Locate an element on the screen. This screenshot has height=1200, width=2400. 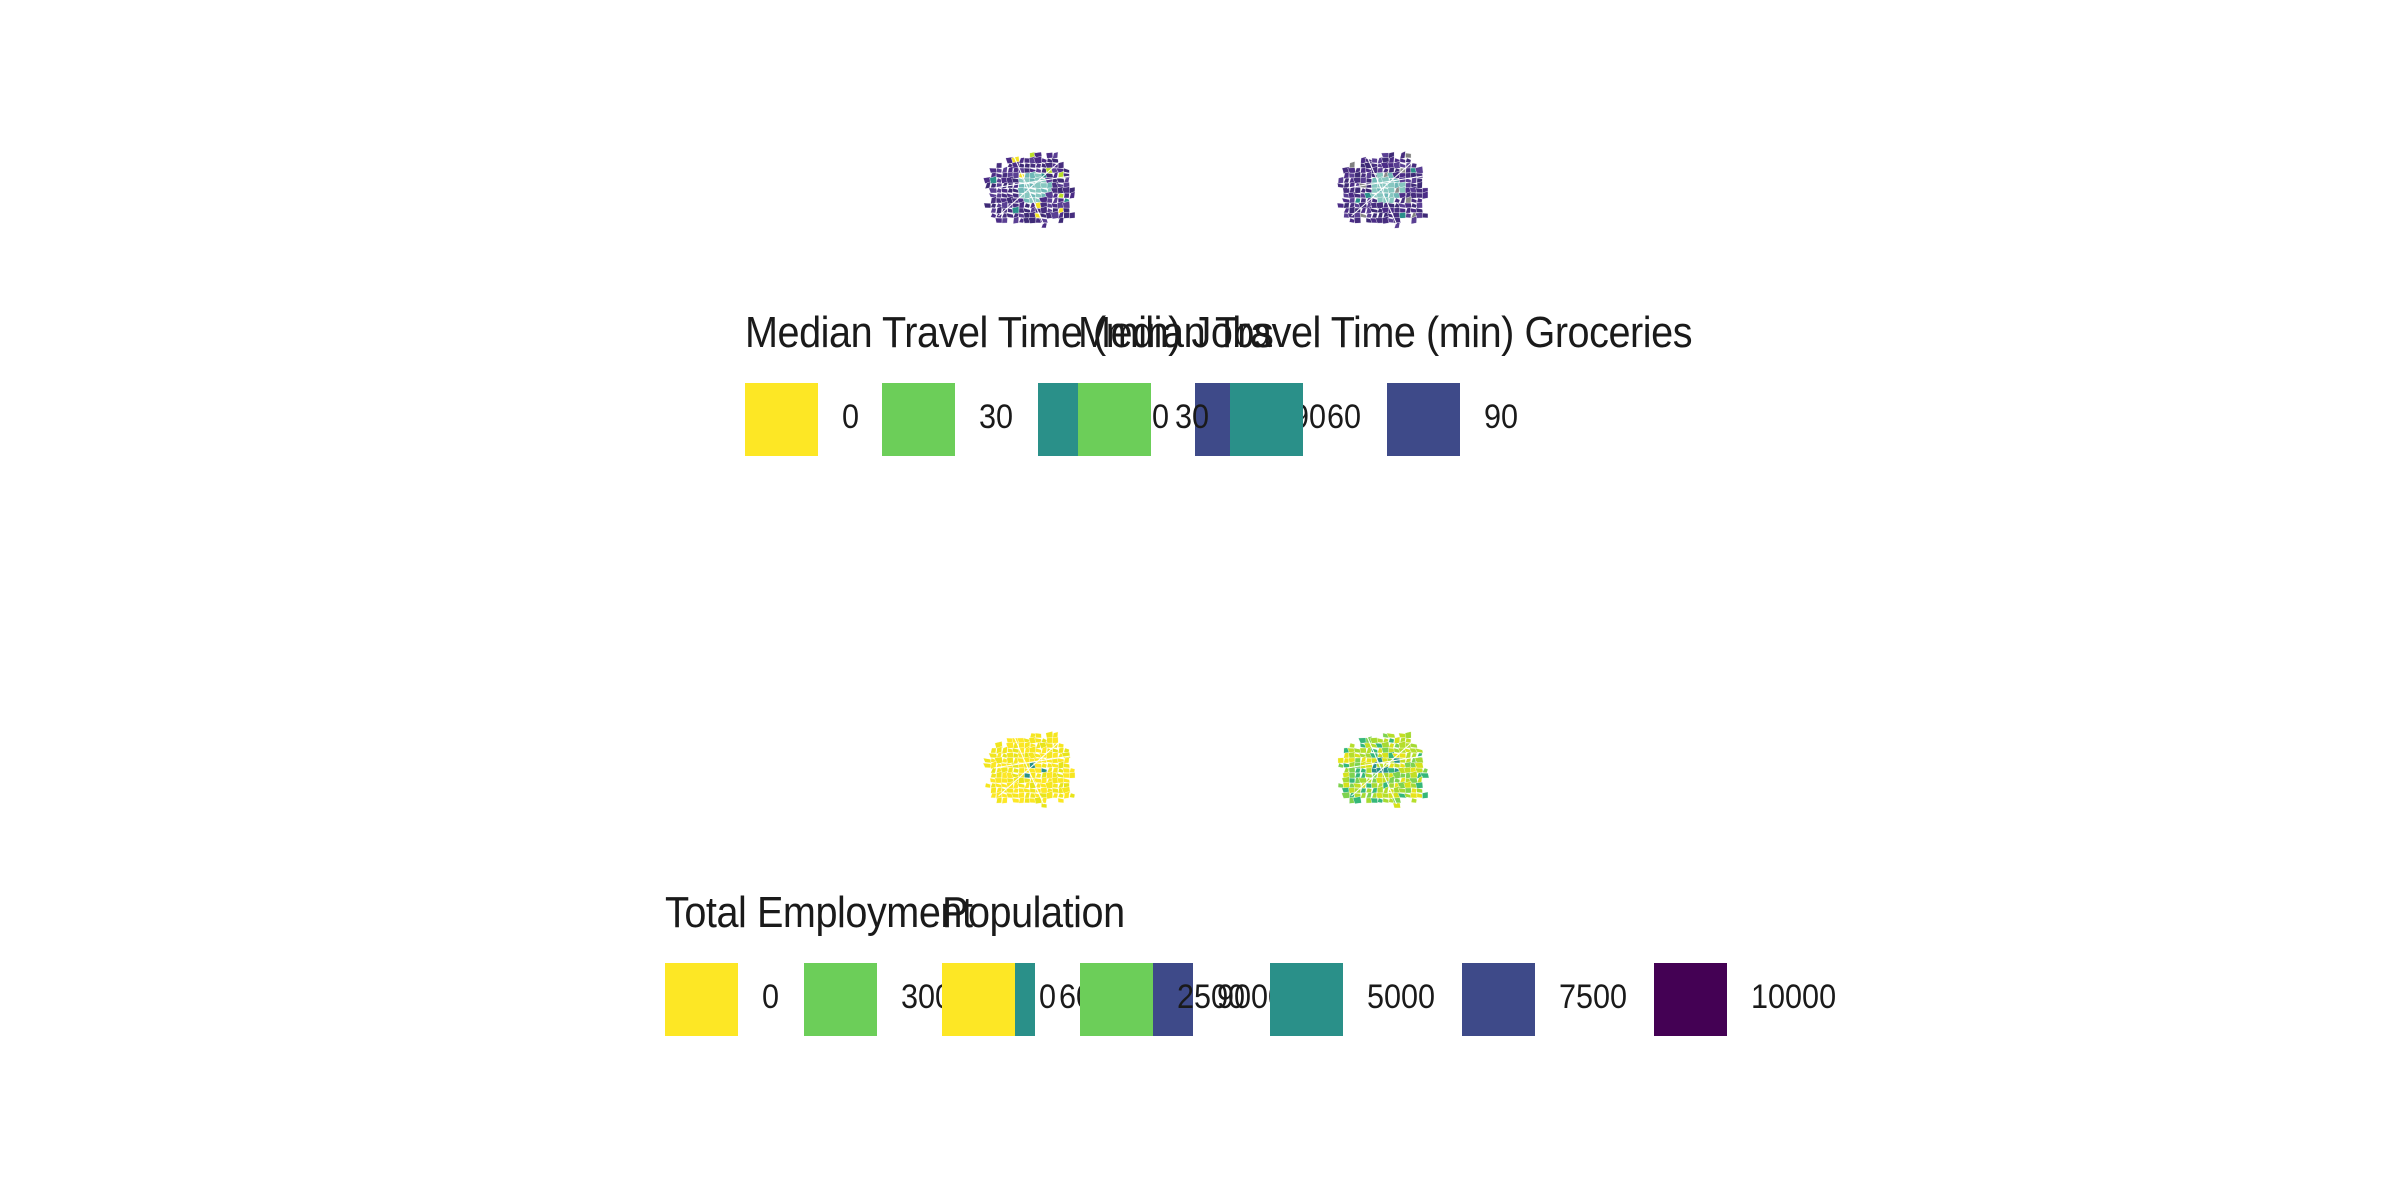
legend-label: 10000 is located at coordinates (1794, 997).